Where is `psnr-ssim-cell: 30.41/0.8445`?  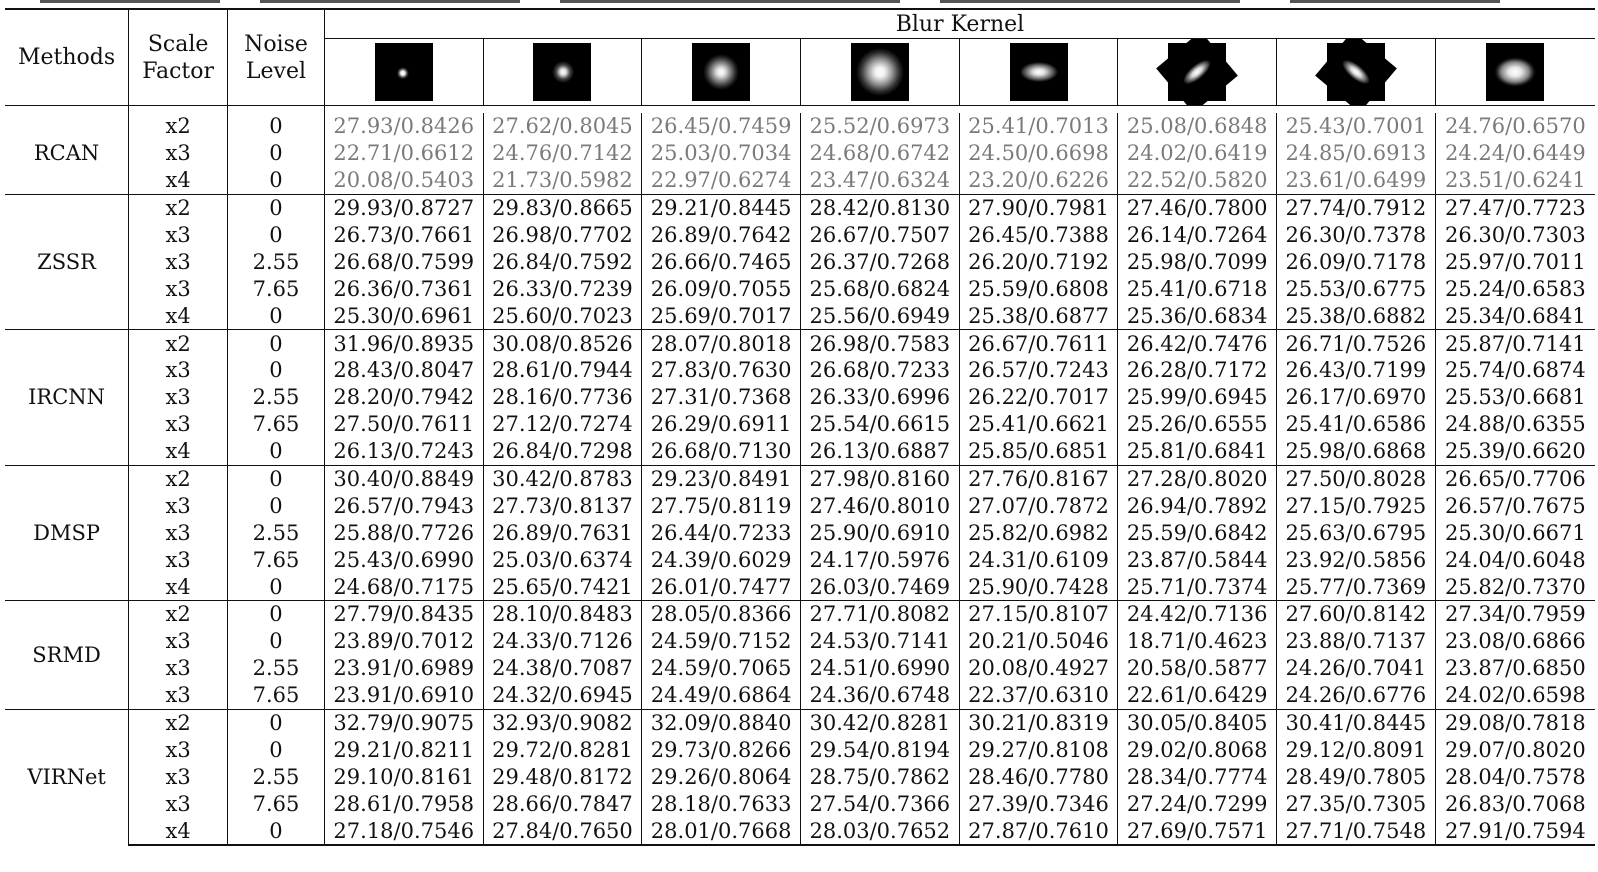
psnr-ssim-cell: 30.41/0.8445 is located at coordinates (1356, 722).